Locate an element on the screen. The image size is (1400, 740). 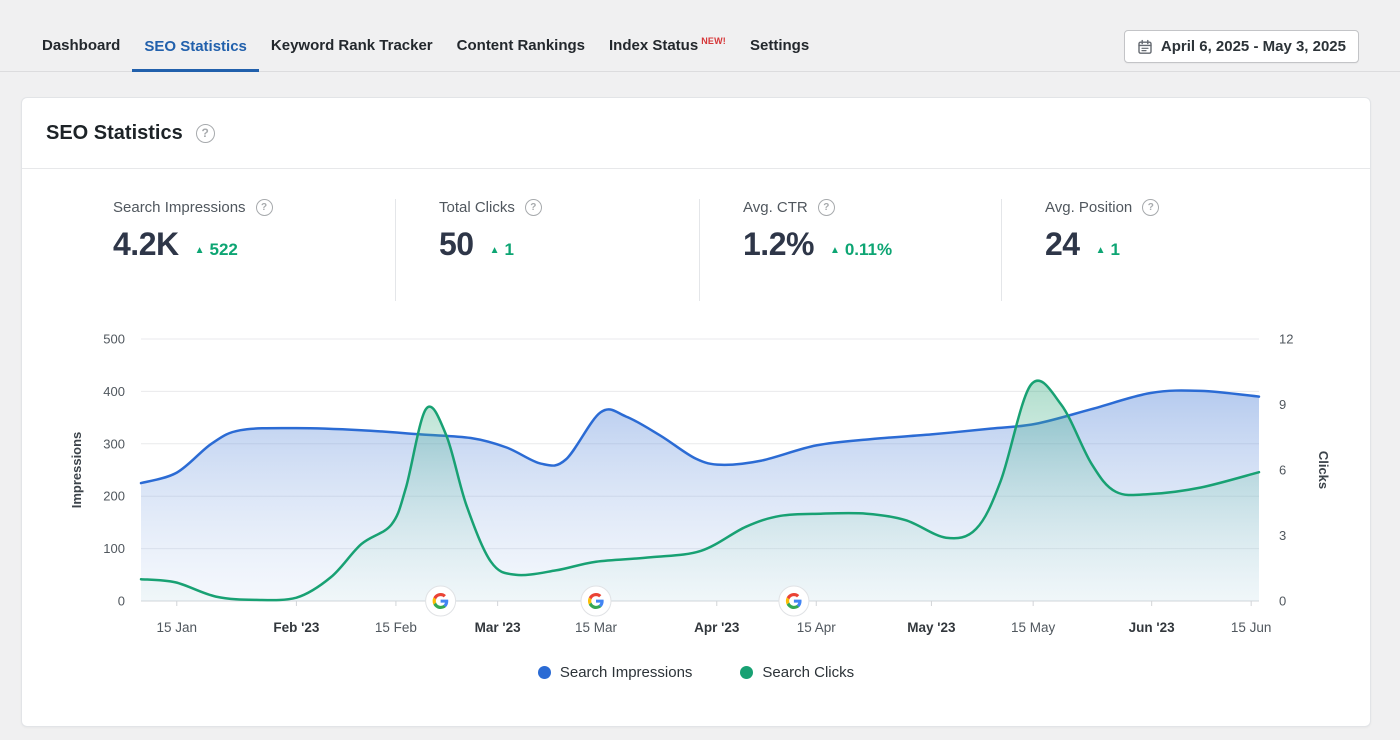
svg-text: 6 is located at coordinates (1282, 470).